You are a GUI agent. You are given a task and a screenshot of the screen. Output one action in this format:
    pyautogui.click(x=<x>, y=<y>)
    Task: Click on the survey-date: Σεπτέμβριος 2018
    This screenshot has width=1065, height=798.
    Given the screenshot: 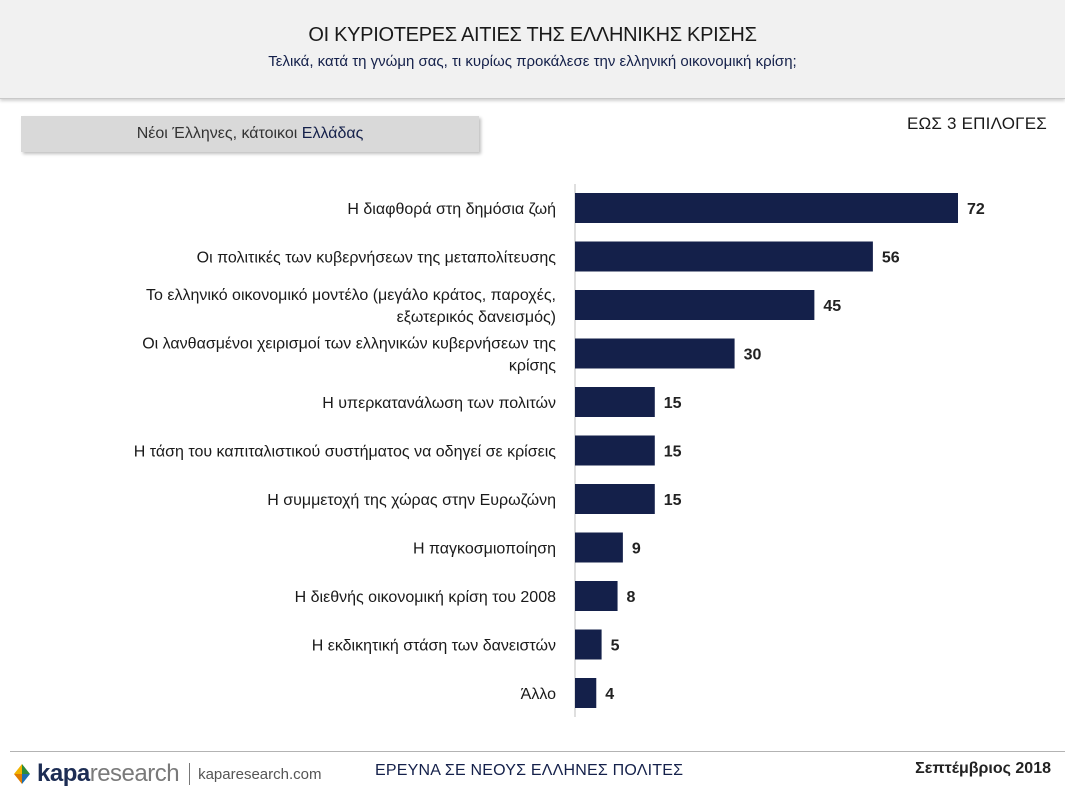 What is the action you would take?
    pyautogui.click(x=983, y=768)
    